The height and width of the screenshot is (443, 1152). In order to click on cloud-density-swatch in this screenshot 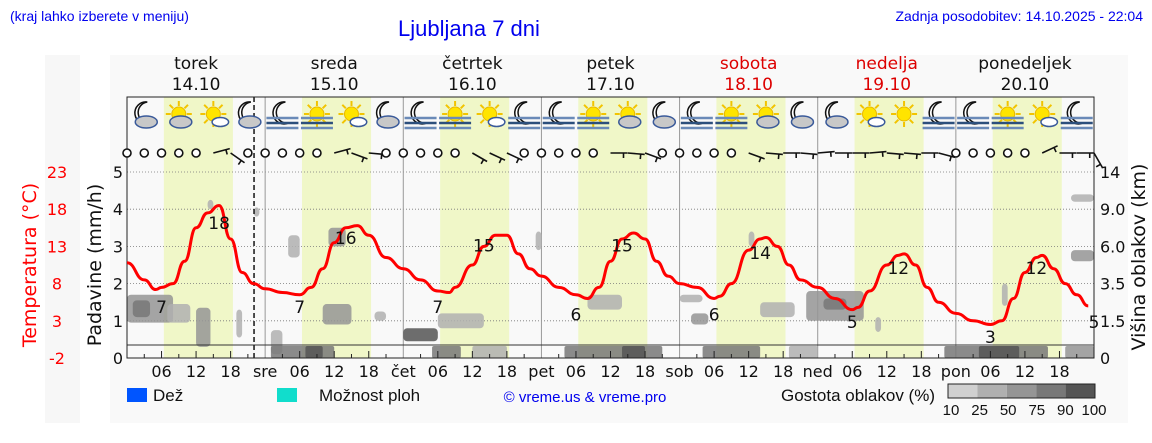, I will do `click(1051, 391)`.